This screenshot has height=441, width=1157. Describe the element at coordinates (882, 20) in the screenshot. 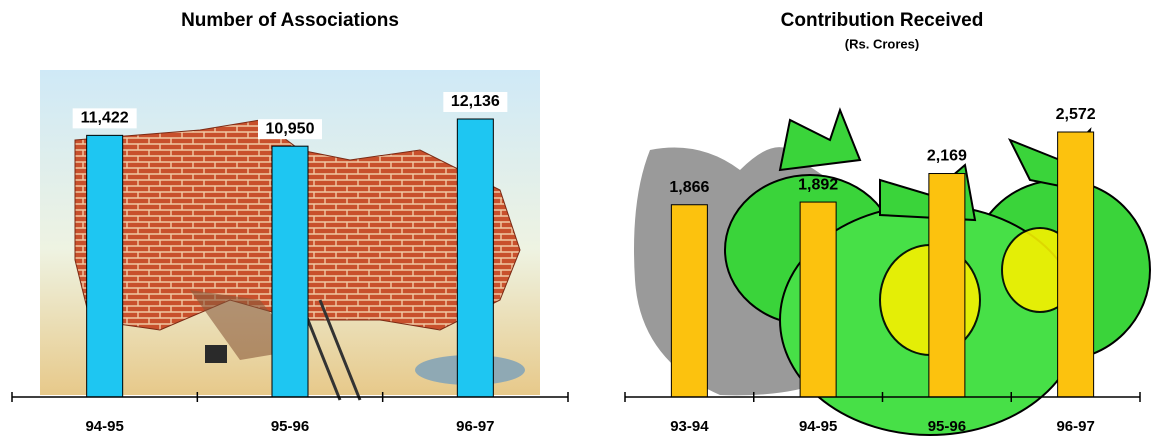

I see `chart-title: Contribution Received` at that location.